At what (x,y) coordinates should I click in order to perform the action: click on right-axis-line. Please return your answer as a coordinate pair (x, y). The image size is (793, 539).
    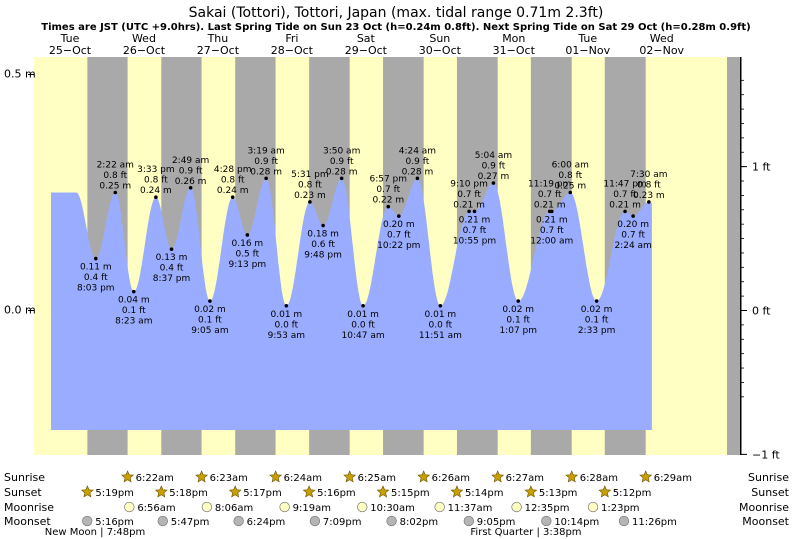
    Looking at the image, I should click on (741, 256).